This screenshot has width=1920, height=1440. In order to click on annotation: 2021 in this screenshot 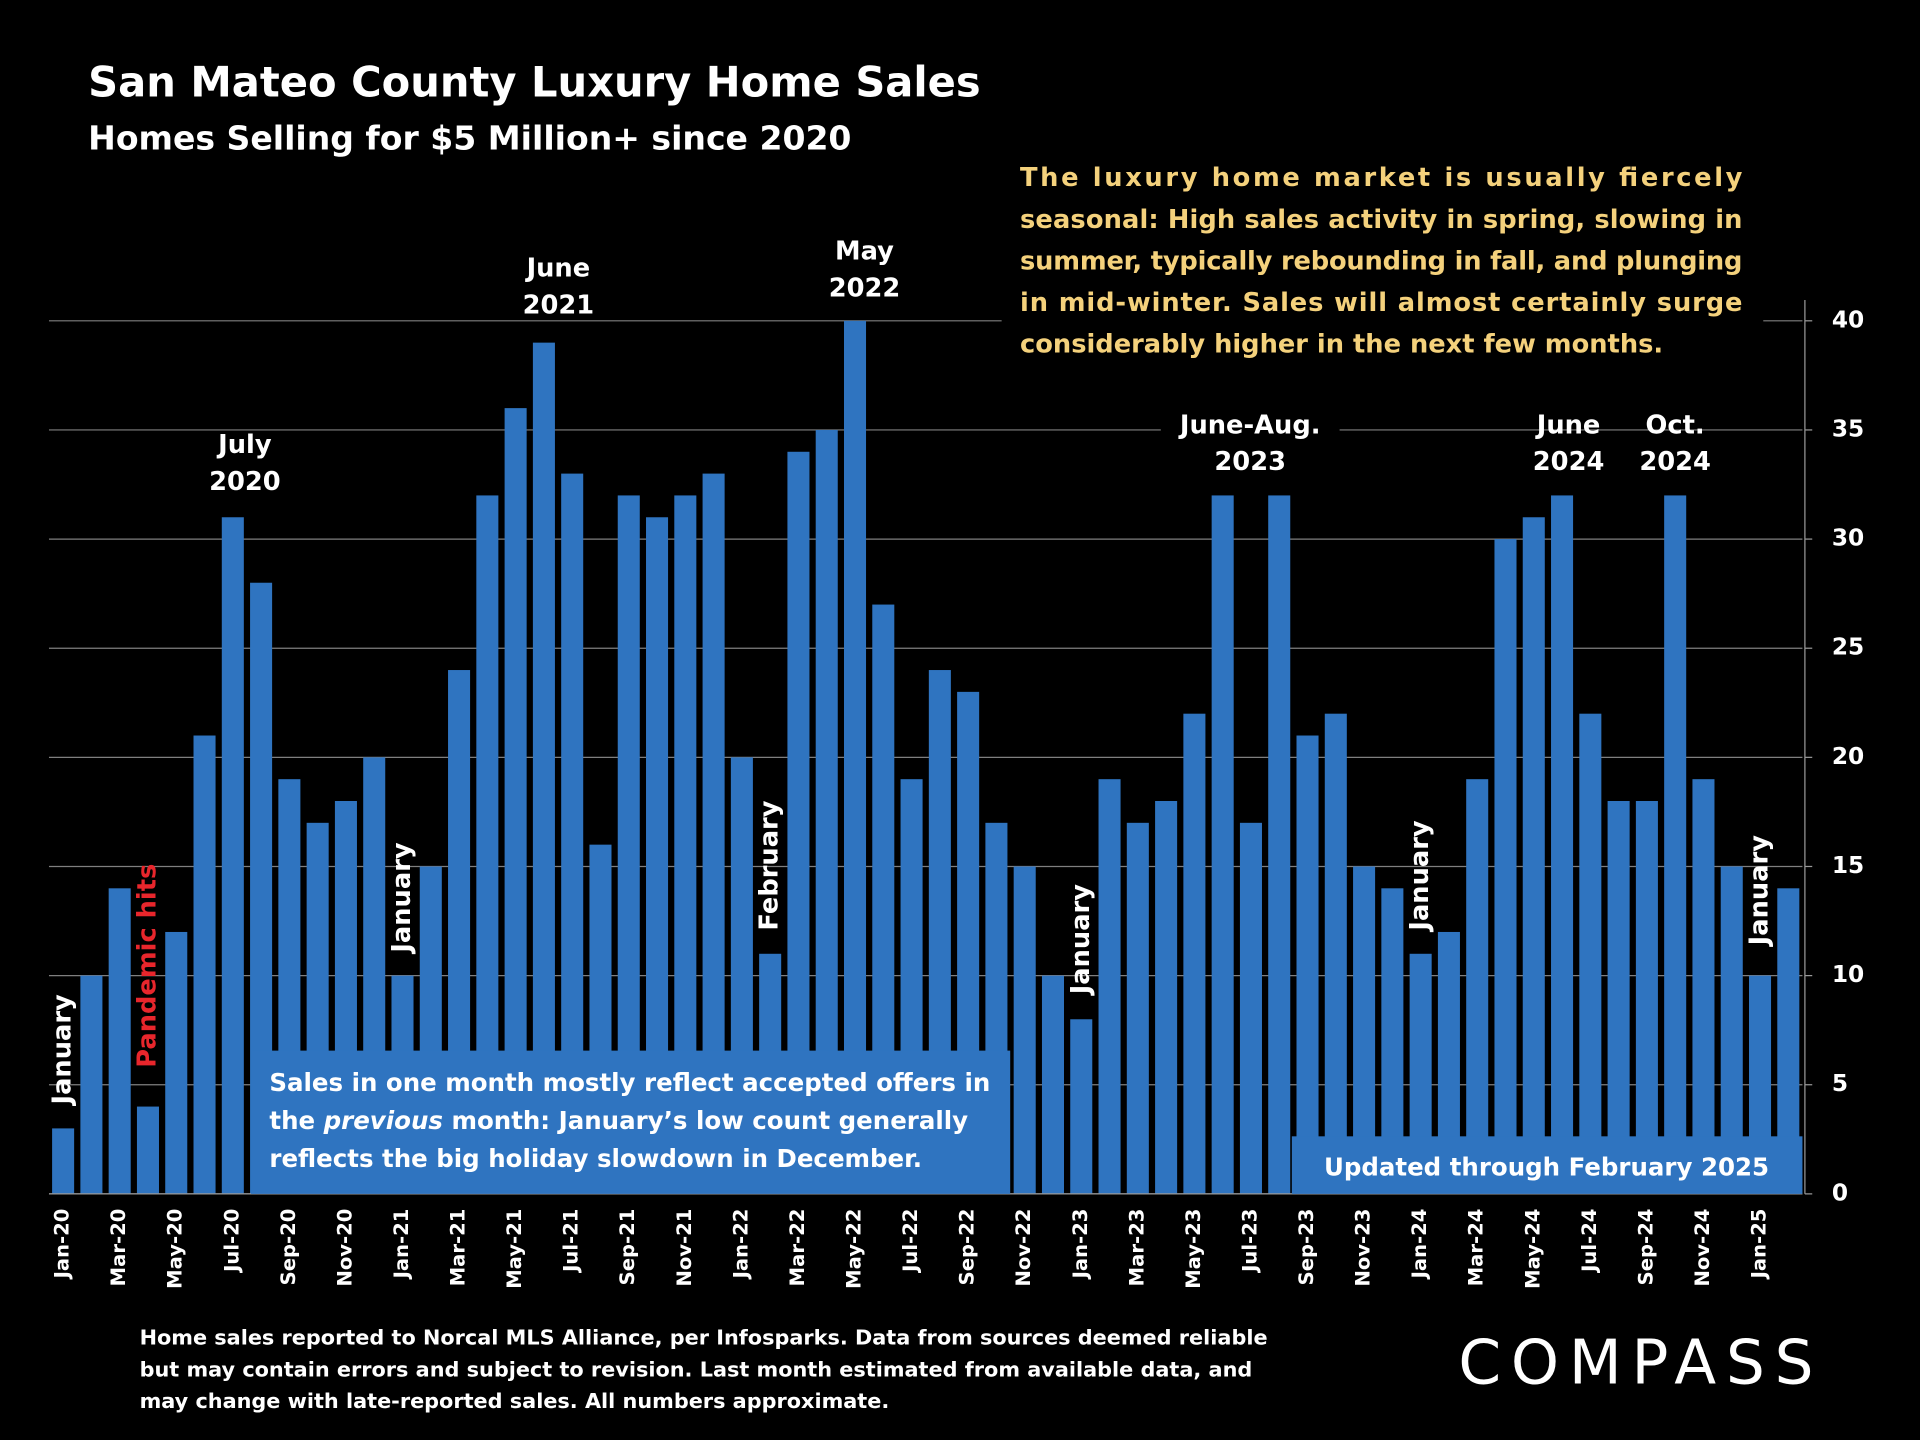, I will do `click(559, 305)`.